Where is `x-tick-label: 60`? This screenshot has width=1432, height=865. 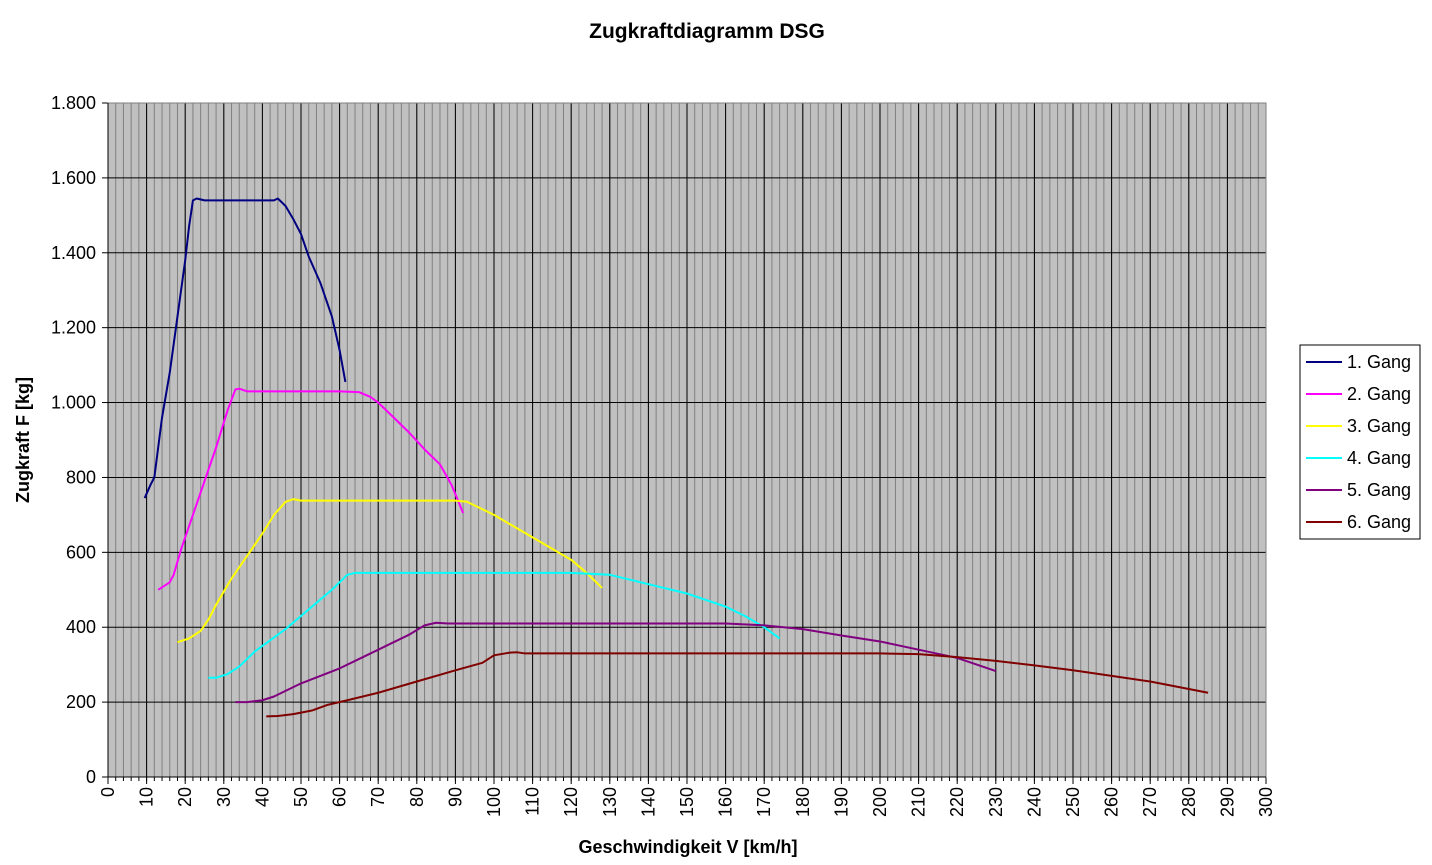
x-tick-label: 60 is located at coordinates (340, 797).